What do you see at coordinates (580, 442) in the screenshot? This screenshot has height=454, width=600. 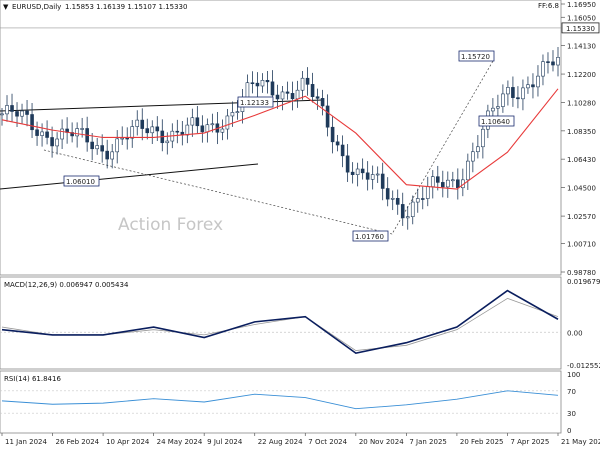 I see `date-tick-label: 21 May 2025` at bounding box center [580, 442].